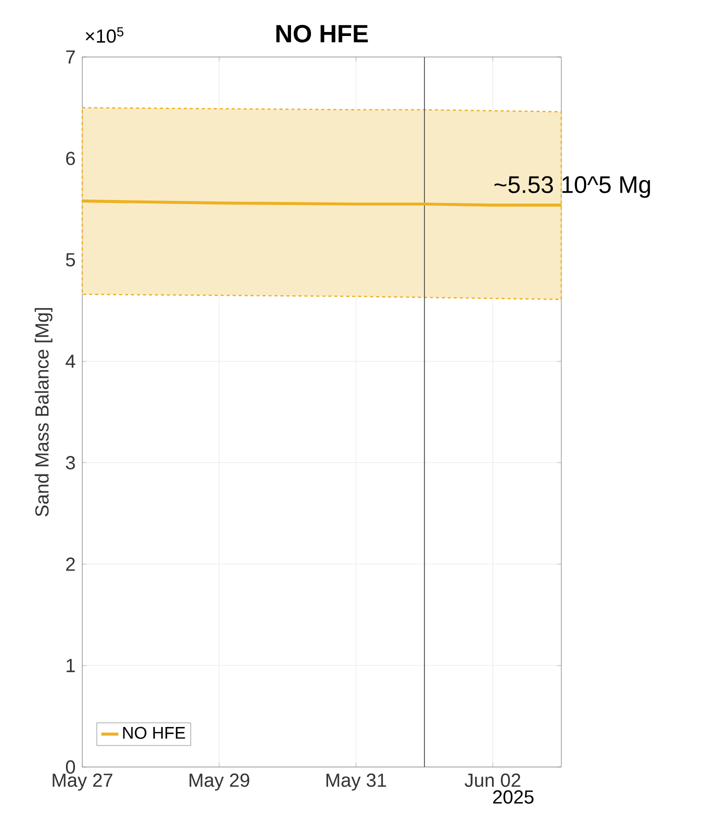  I want to click on y-tick-label: 5, so click(70, 259).